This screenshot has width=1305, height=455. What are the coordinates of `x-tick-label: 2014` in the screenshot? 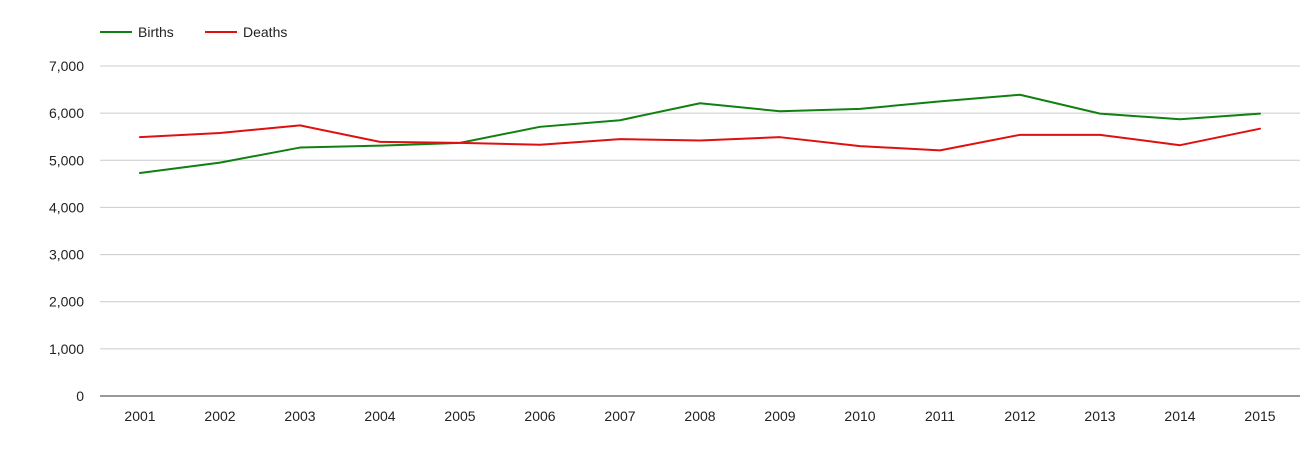 It's located at (1179, 416).